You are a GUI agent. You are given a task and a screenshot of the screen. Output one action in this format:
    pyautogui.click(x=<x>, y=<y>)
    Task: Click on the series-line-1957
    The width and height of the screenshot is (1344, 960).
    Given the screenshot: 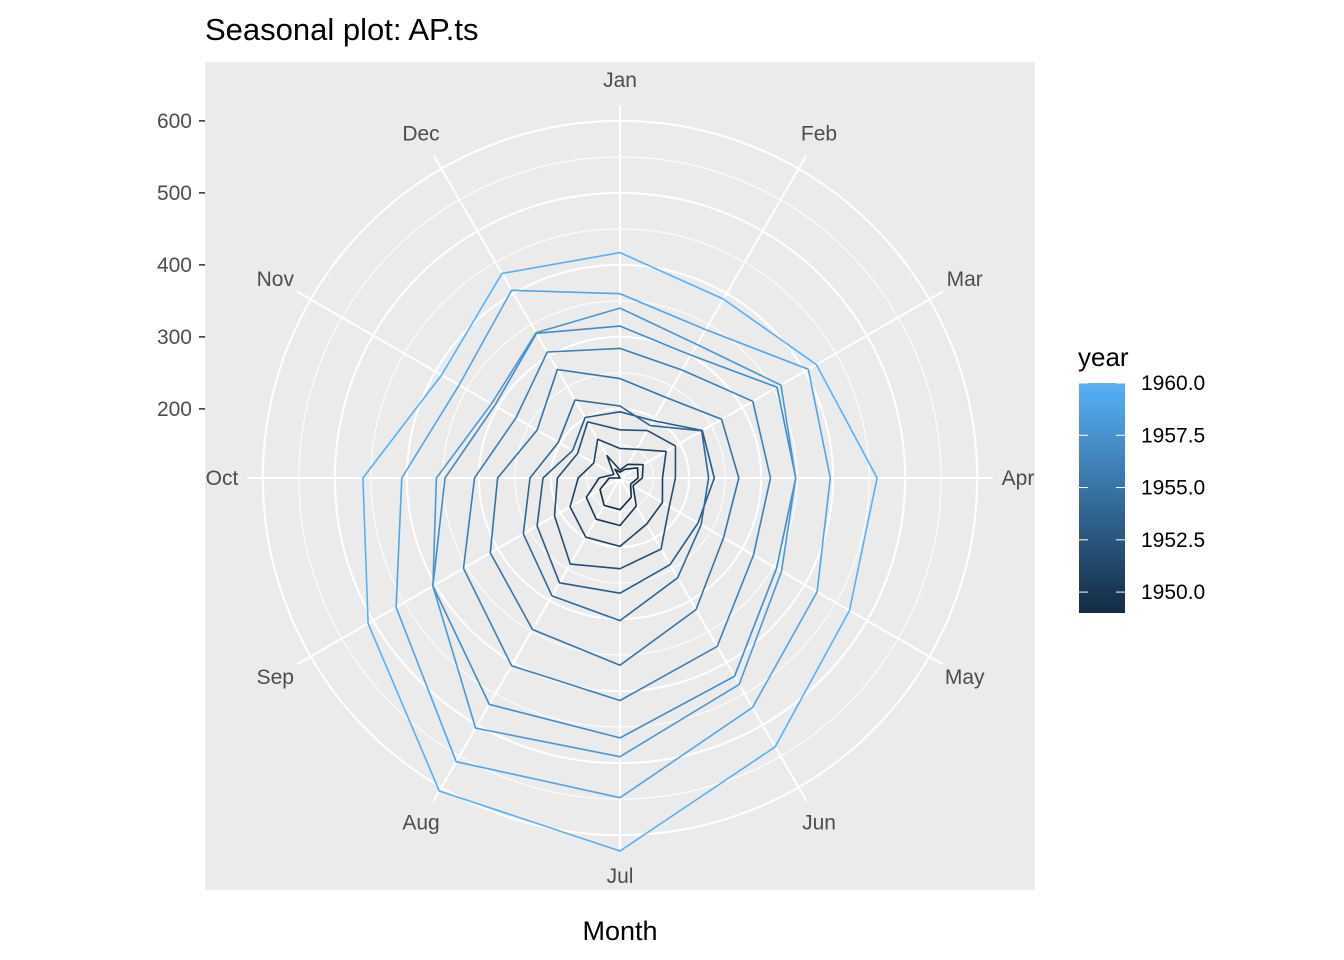 What is the action you would take?
    pyautogui.click(x=614, y=532)
    